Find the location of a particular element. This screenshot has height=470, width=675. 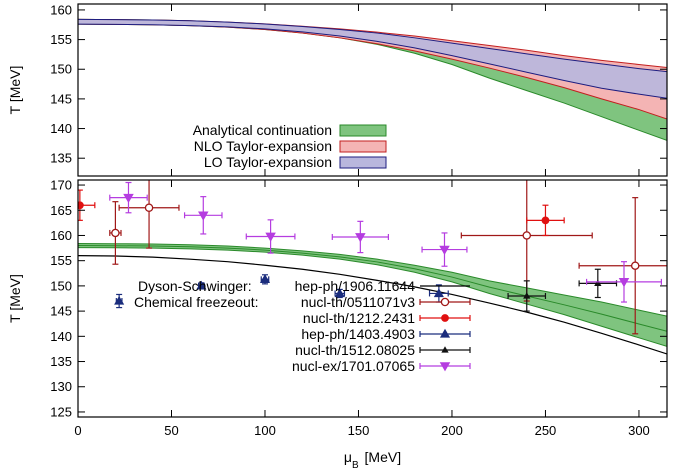

bottom-xtick-label: 250 is located at coordinates (546, 430).